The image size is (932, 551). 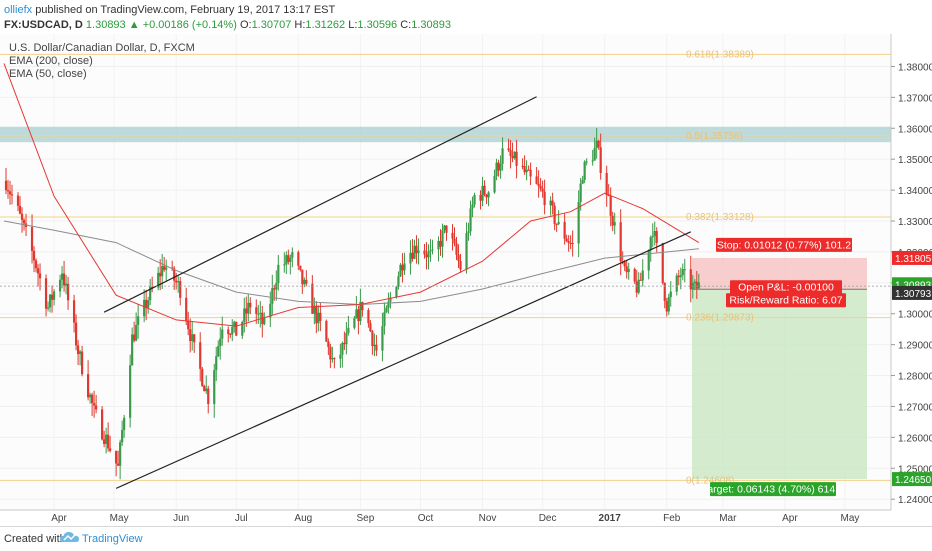 I want to click on close-value: 1.30893, so click(x=431, y=25).